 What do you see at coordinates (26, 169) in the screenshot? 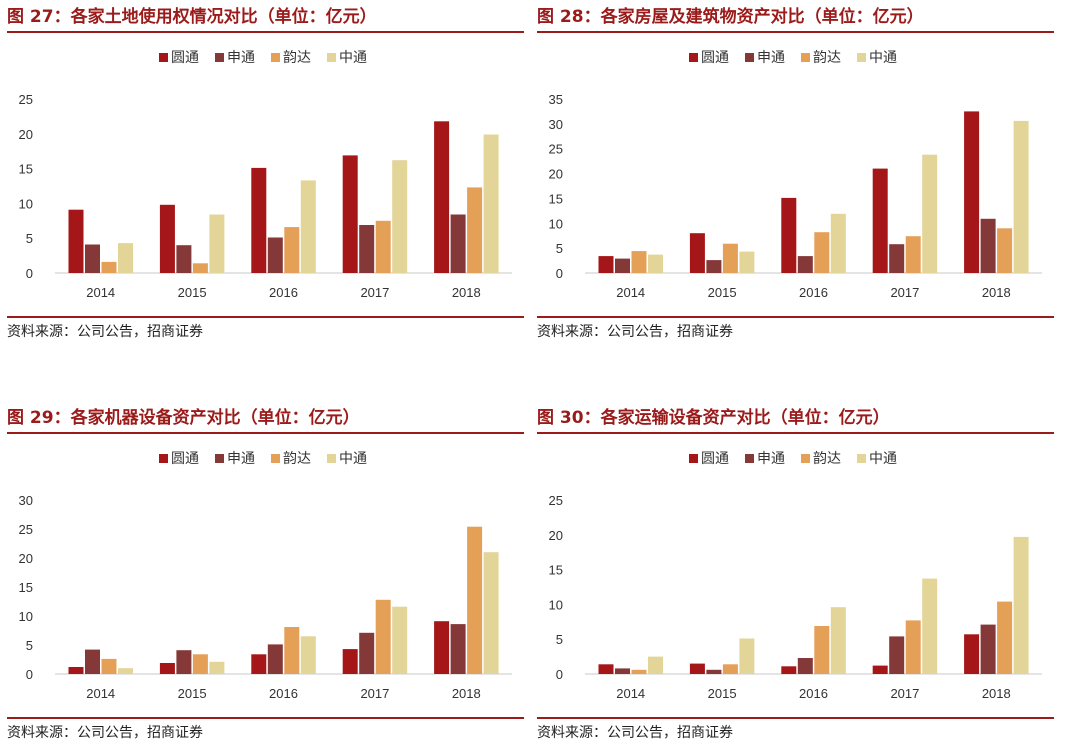
I see `y-tick-label: 15` at bounding box center [26, 169].